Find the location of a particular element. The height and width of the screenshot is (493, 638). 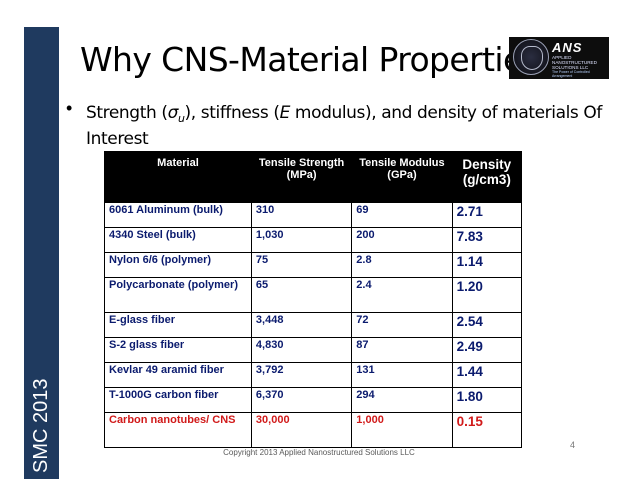

cell-modulus: 200 is located at coordinates (402, 240).